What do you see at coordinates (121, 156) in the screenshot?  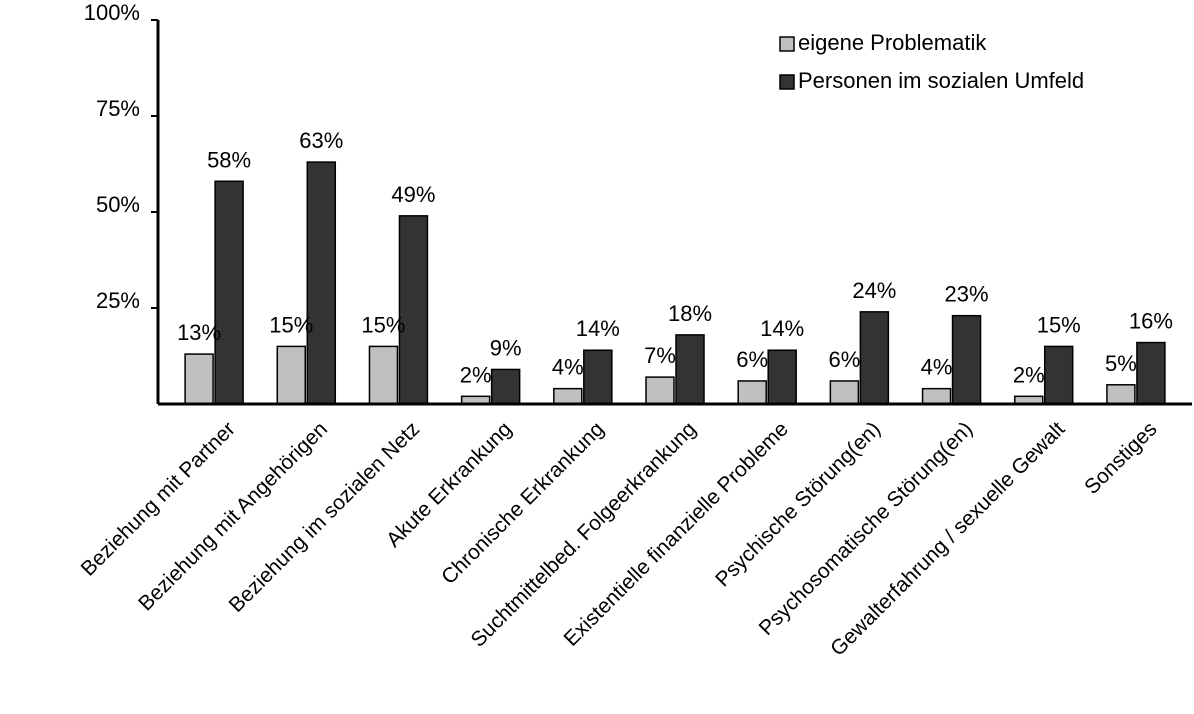 I see `y-axis-ticks: 25% 50% 75% 100%` at bounding box center [121, 156].